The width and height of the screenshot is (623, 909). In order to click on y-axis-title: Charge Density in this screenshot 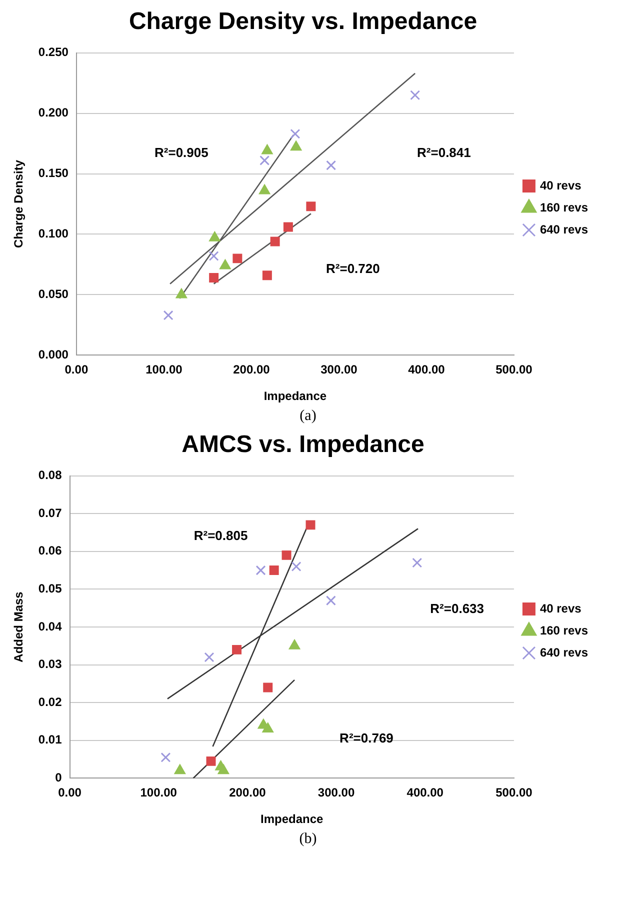, I will do `click(19, 204)`.